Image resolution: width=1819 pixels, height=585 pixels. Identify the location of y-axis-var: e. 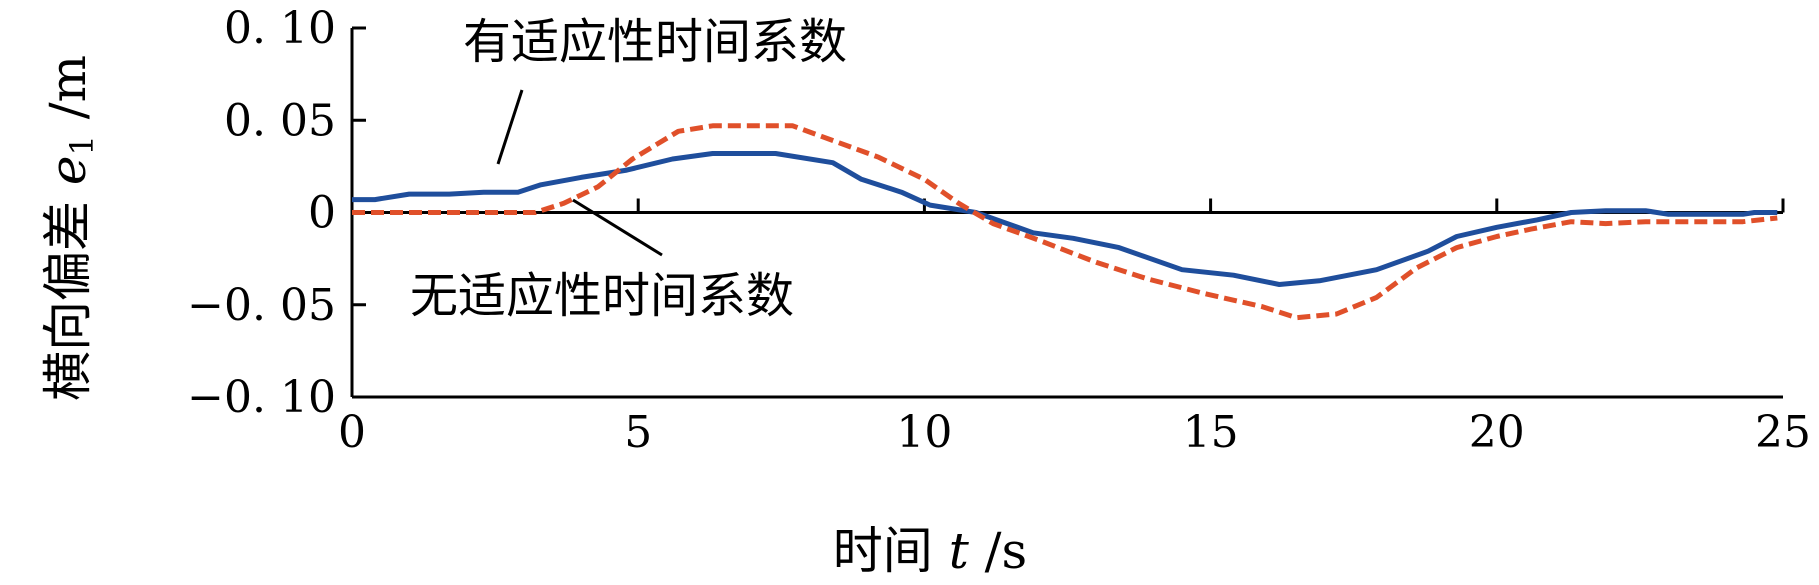
(68, 171).